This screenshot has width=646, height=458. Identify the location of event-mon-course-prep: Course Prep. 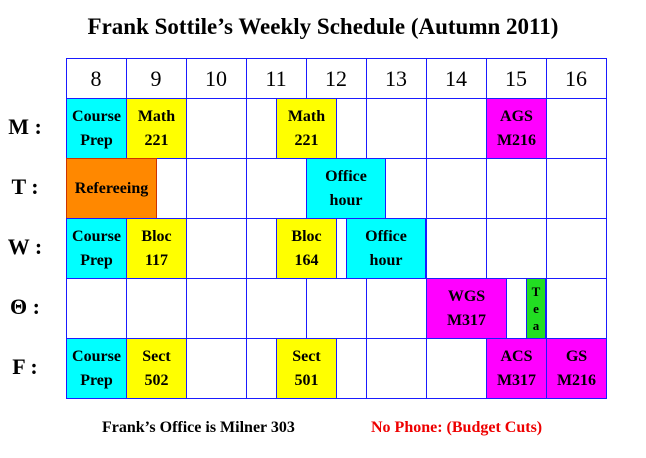
(96, 128).